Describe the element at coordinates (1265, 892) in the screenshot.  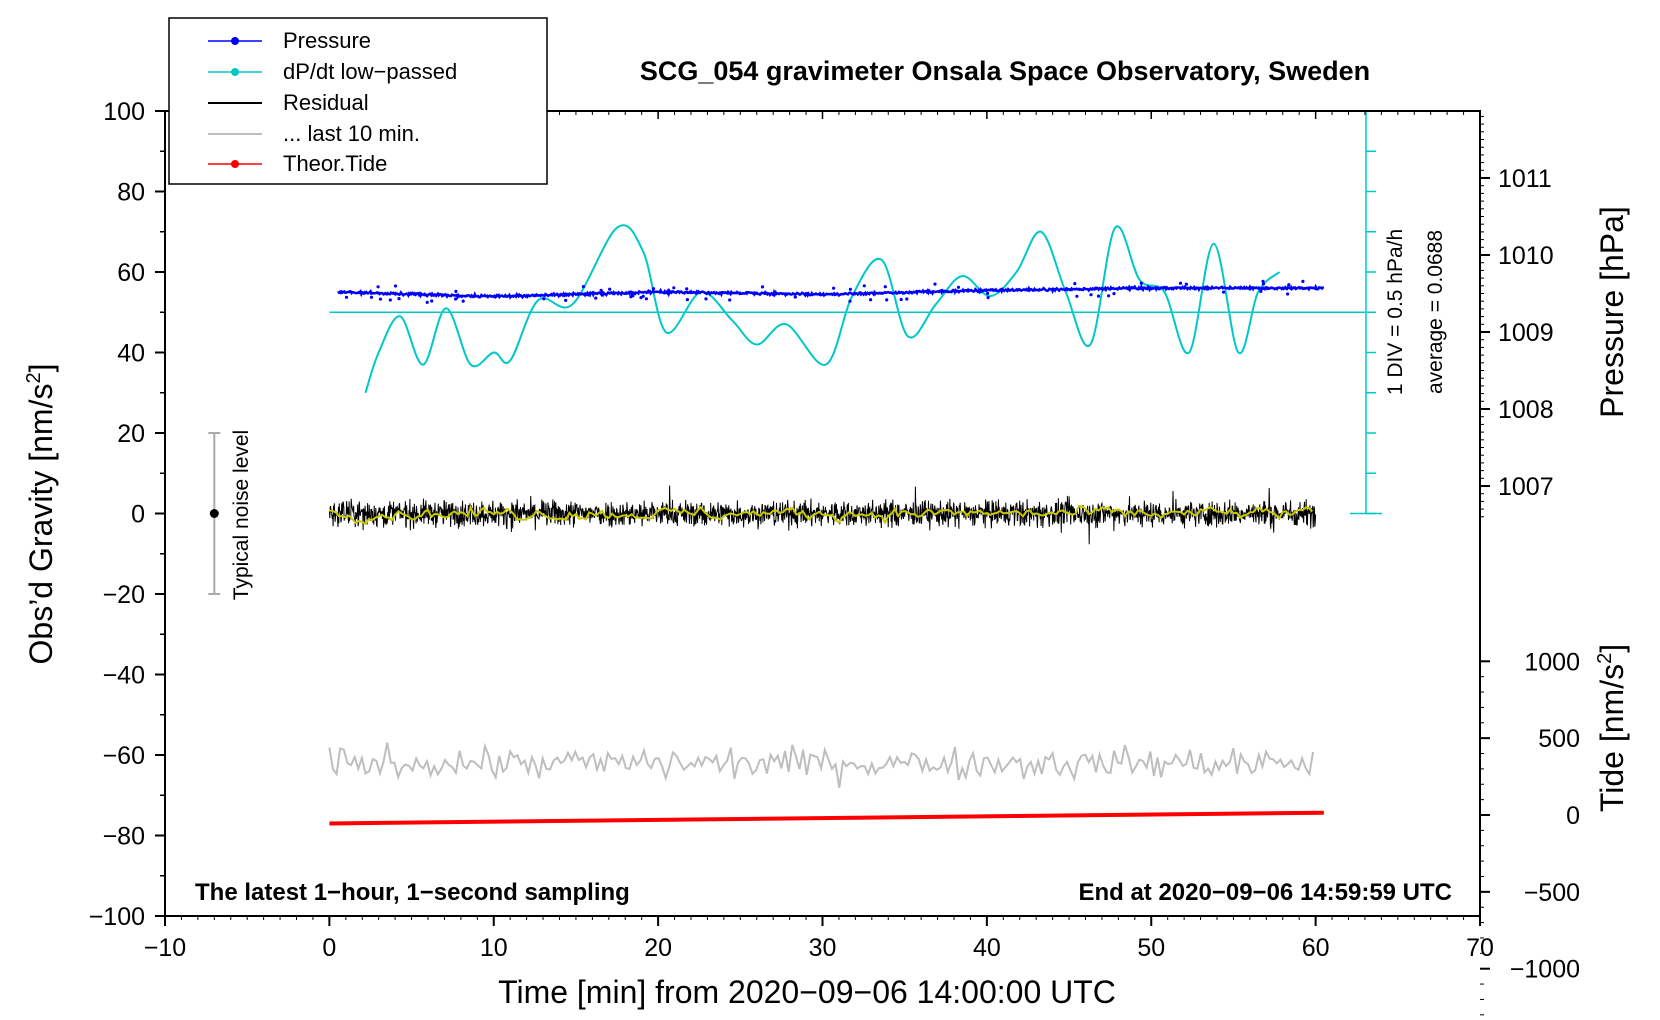
I see `end-time-note: End at 2020−09−06 14:59:59 UTC` at that location.